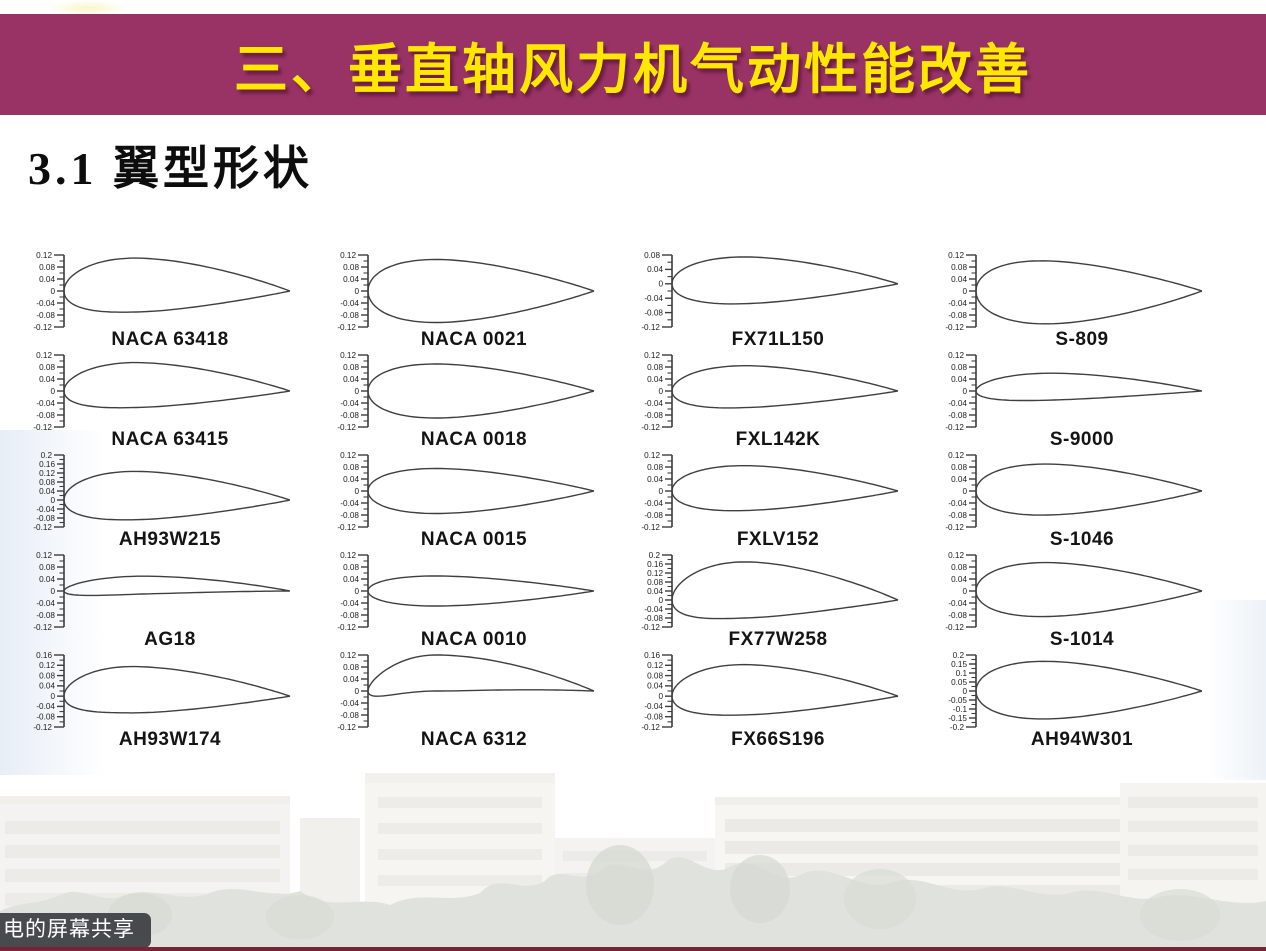 This screenshot has height=951, width=1266. What do you see at coordinates (170, 639) in the screenshot?
I see `airfoil-label: AG18` at bounding box center [170, 639].